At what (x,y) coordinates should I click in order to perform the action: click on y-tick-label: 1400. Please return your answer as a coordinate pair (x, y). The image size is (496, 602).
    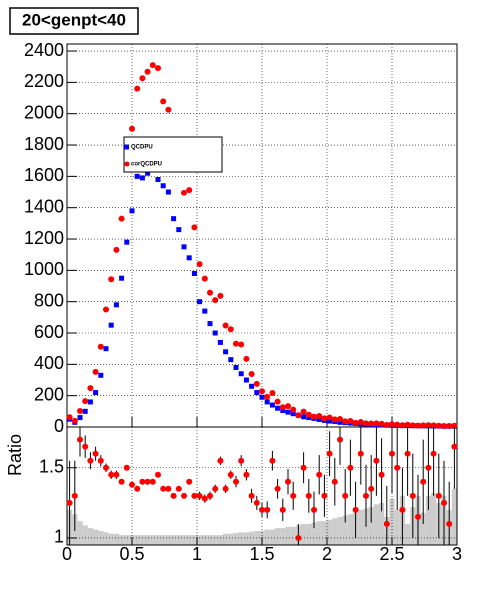
    Looking at the image, I should click on (44, 206).